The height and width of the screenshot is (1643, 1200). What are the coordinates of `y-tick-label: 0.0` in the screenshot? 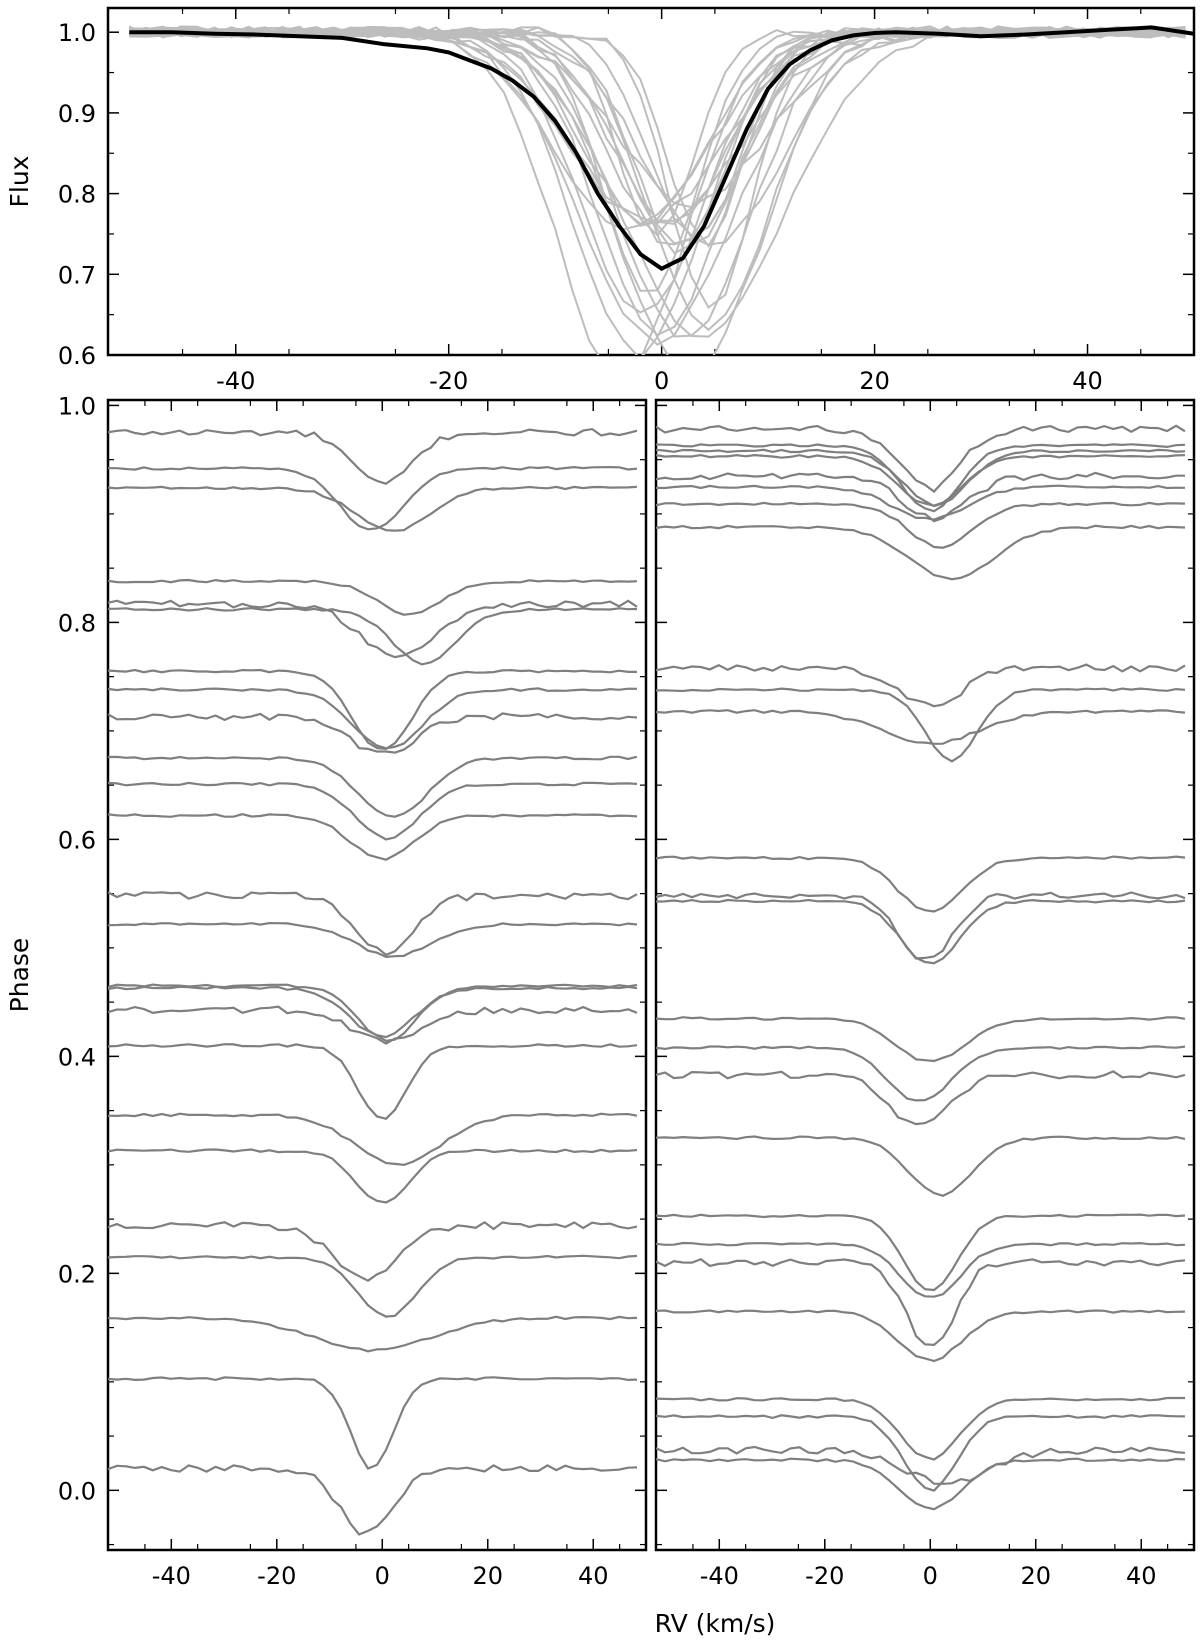 It's located at (77, 1491).